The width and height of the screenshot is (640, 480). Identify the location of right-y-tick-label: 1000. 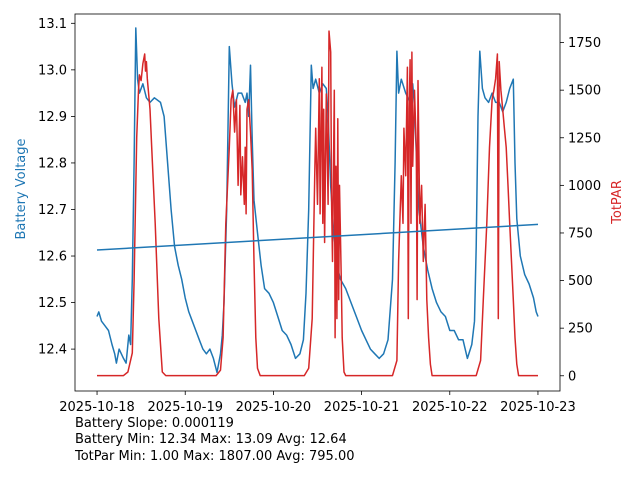
(584, 186).